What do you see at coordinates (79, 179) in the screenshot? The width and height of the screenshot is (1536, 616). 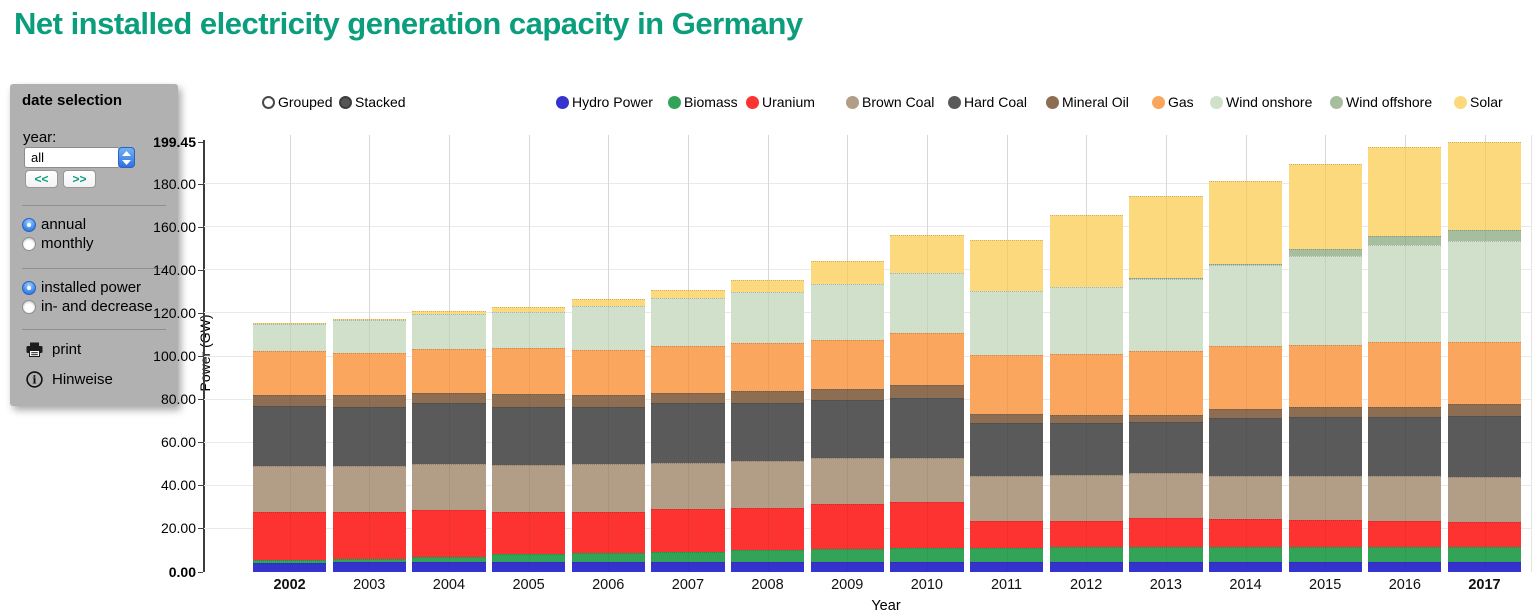 I see `next-year-button: >>` at bounding box center [79, 179].